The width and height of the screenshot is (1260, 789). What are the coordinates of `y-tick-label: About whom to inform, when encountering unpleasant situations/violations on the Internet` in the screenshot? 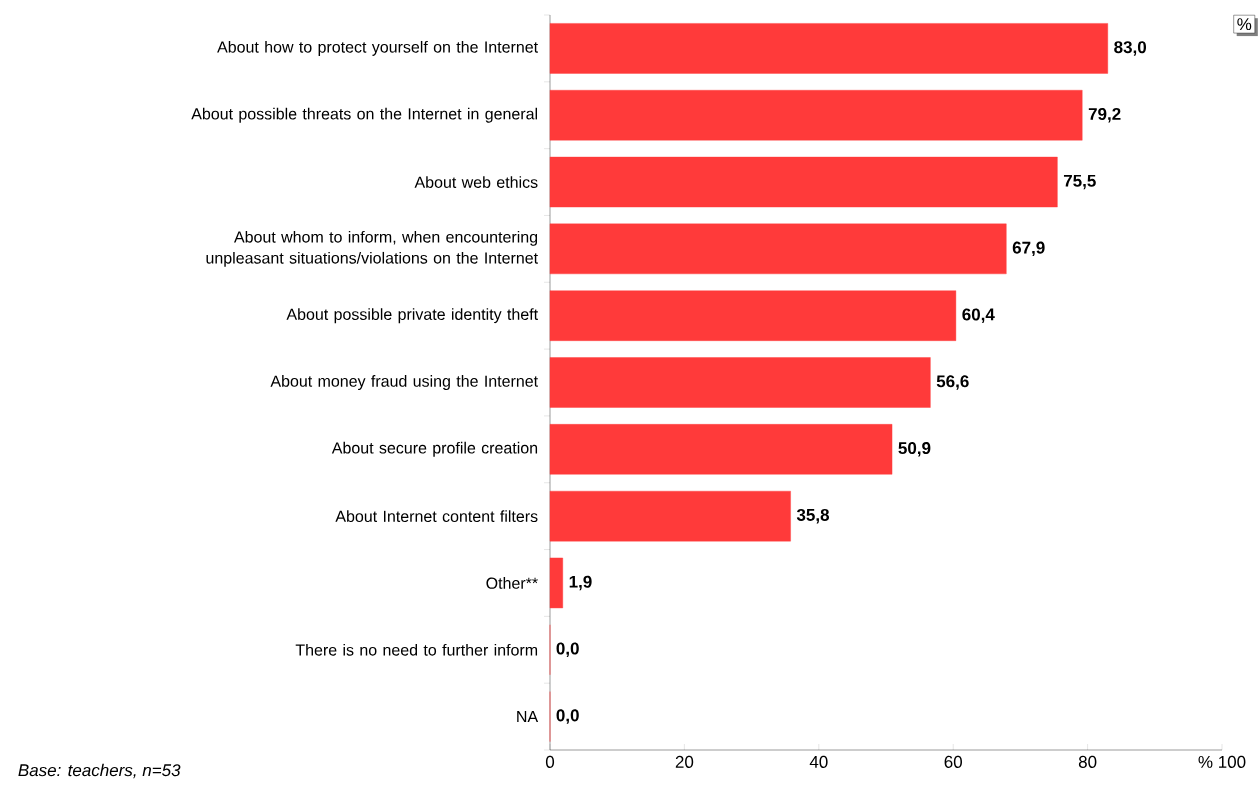 It's located at (372, 248).